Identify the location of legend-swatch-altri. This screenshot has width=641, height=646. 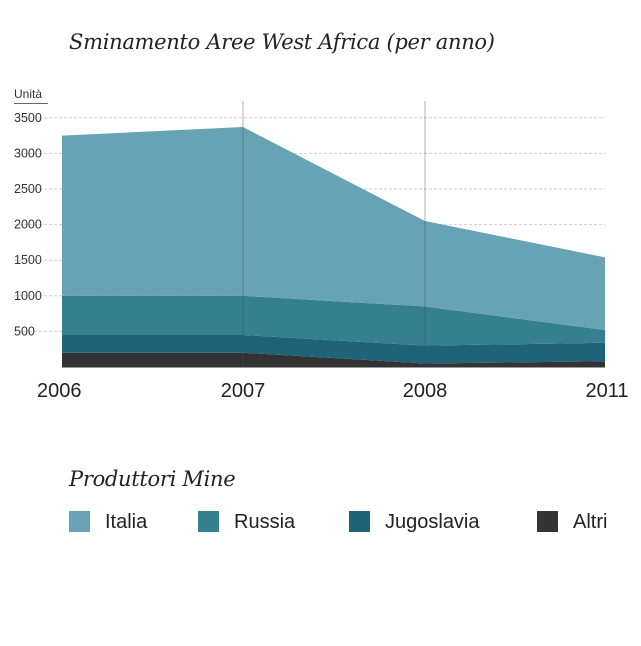
(547, 521).